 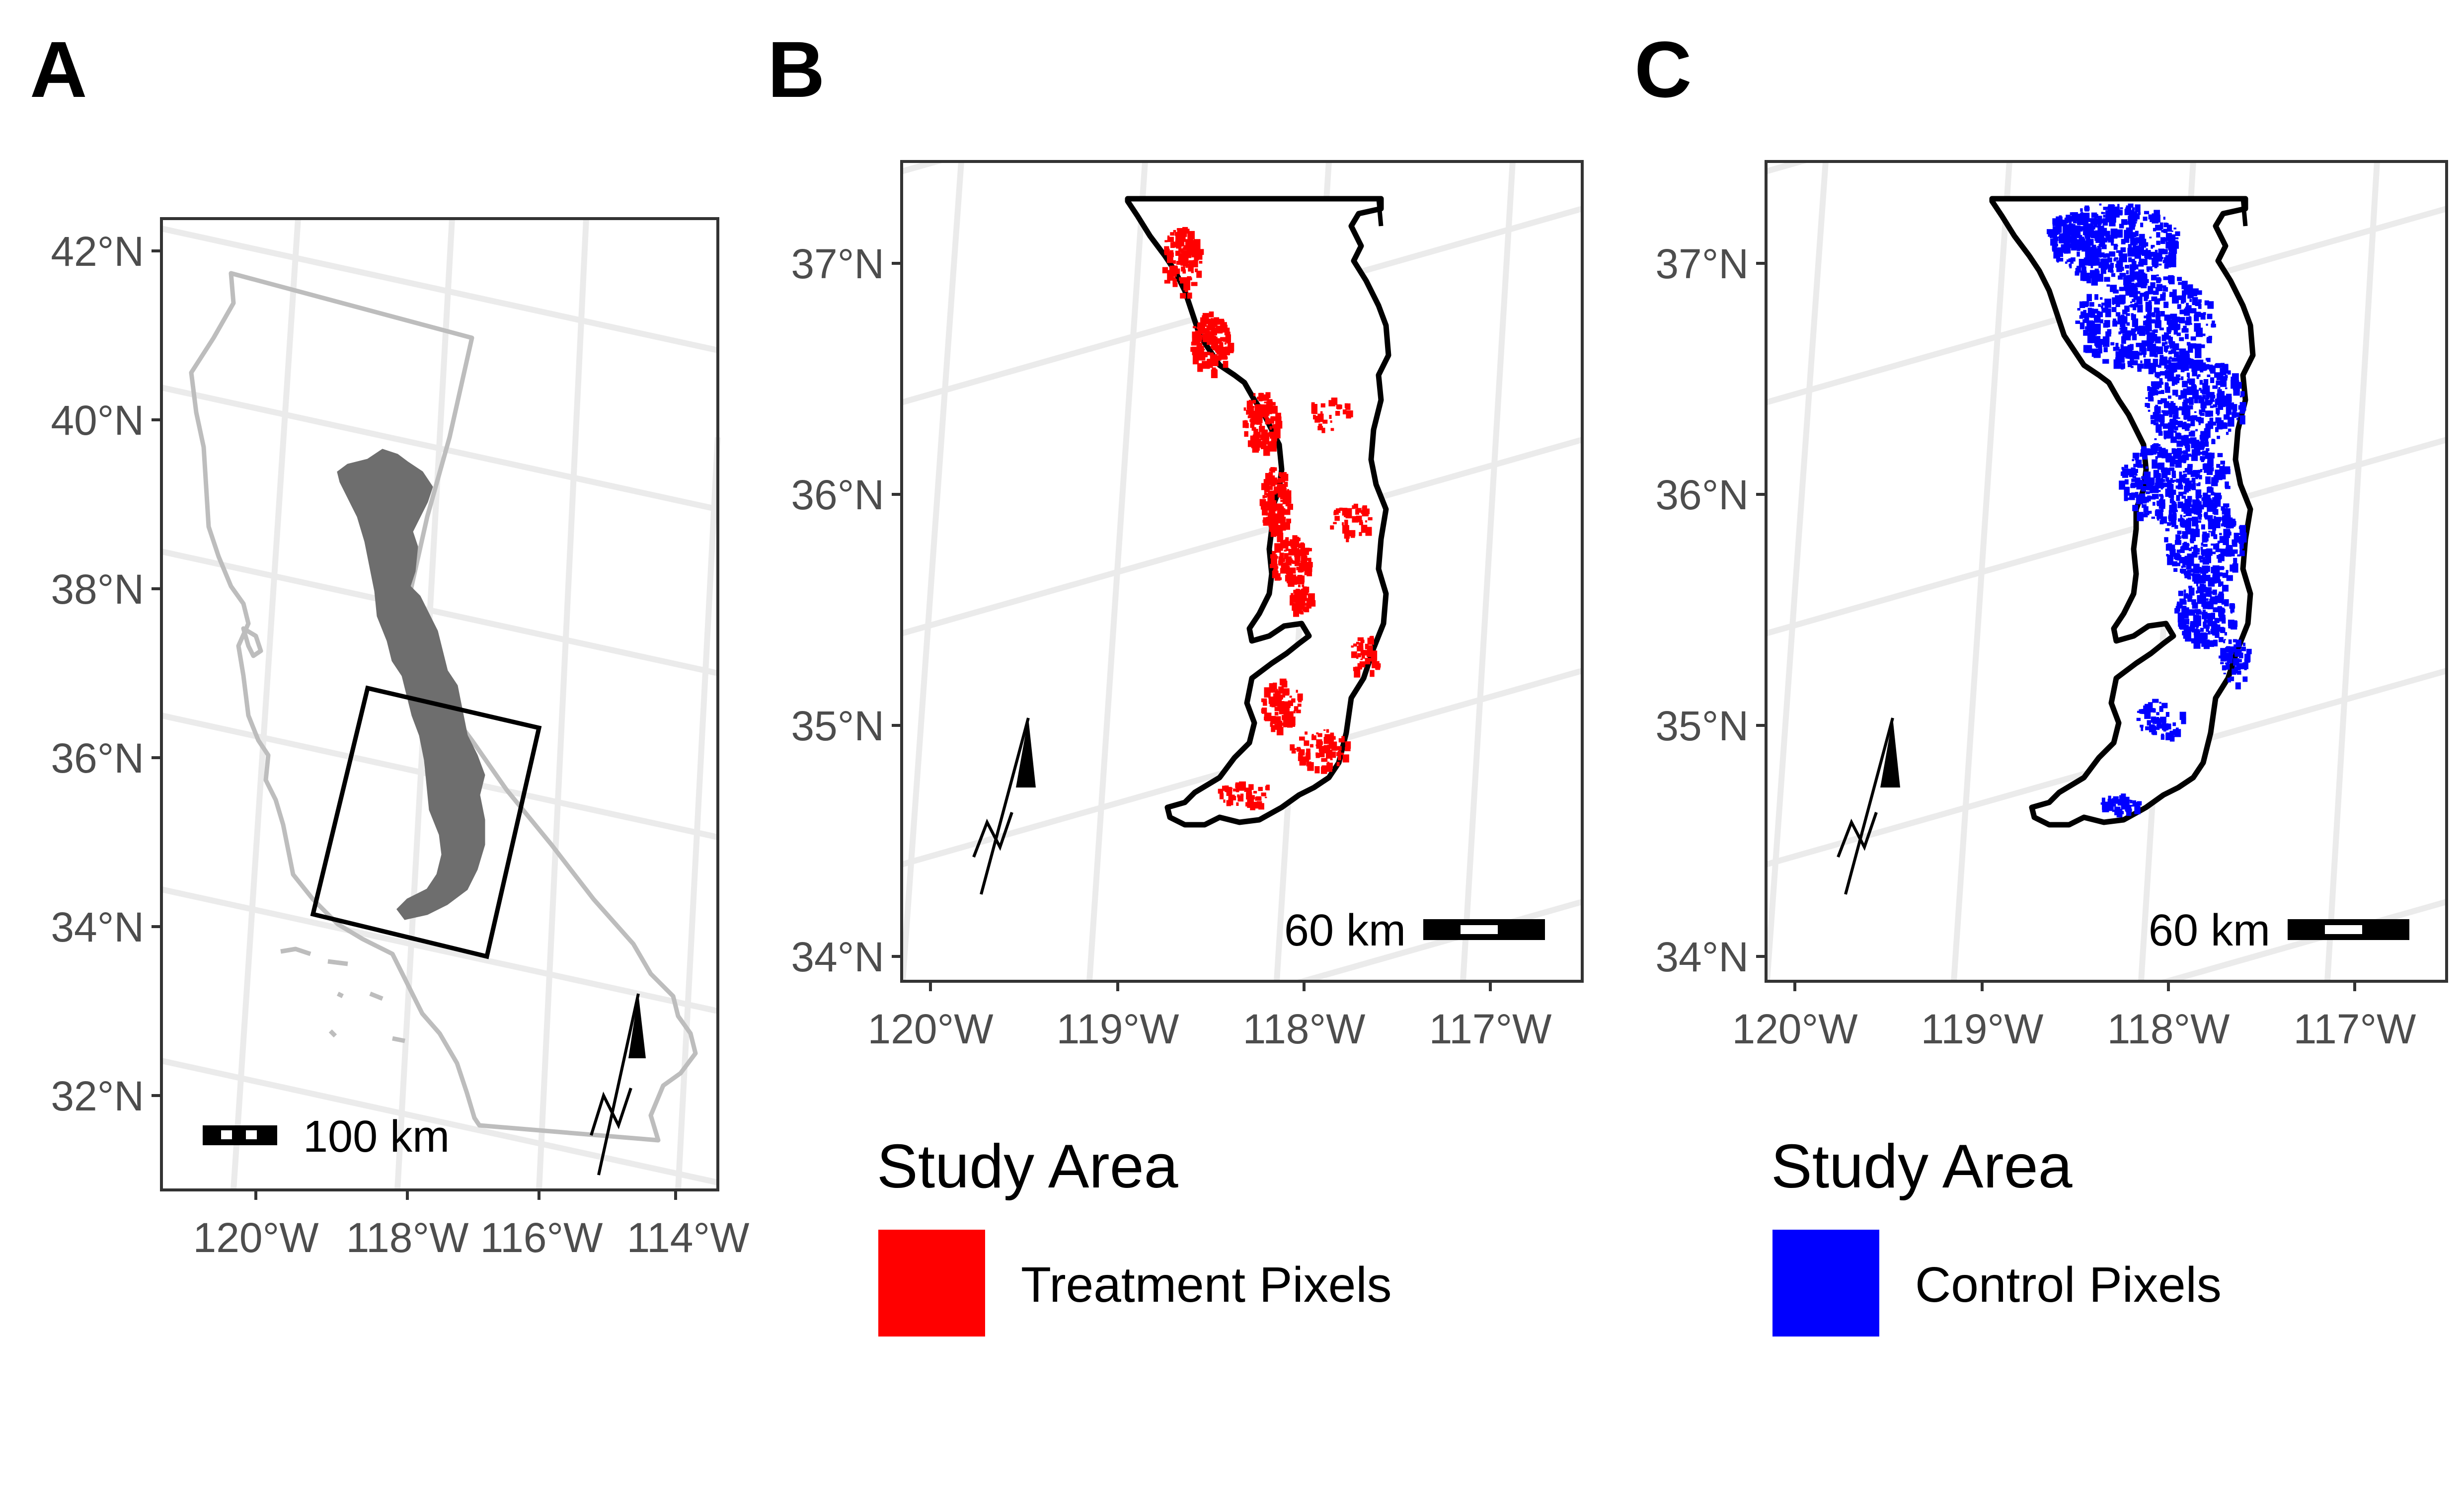 What do you see at coordinates (2074, 1016) in the screenshot?
I see `panel-c-x-axis: 120°W 119°W 118°W 117°W` at bounding box center [2074, 1016].